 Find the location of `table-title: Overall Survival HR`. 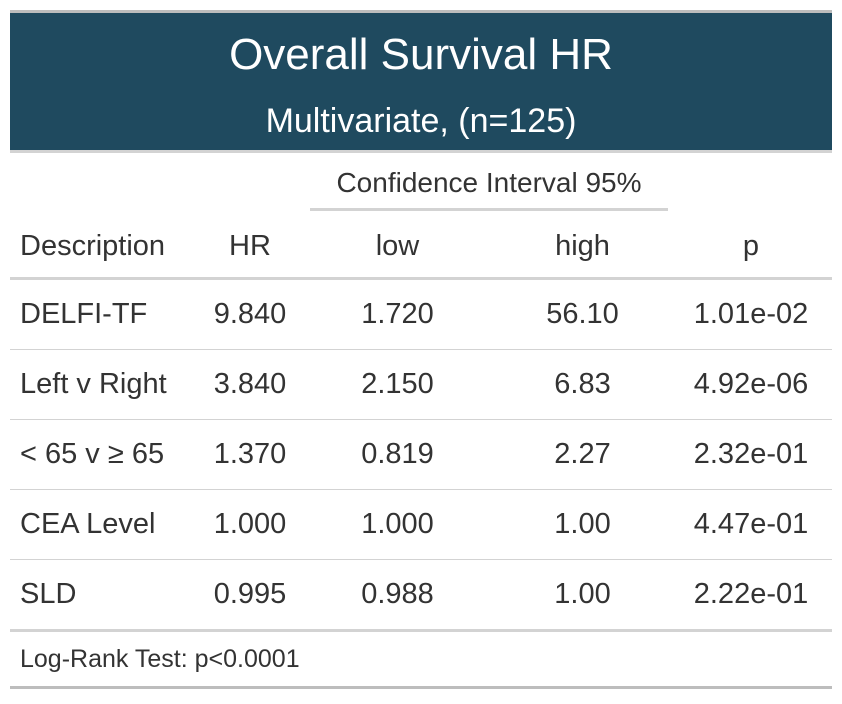

table-title: Overall Survival HR is located at coordinates (421, 54).